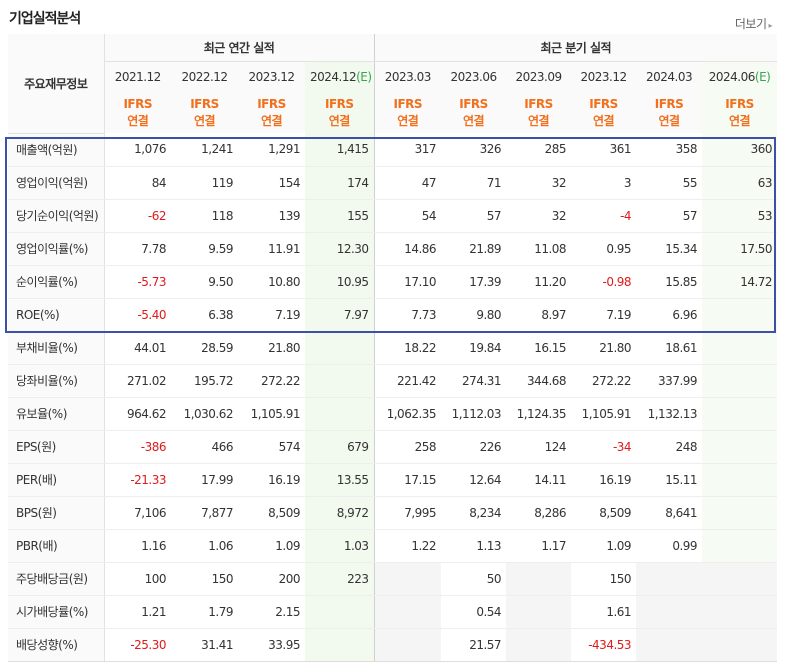 This screenshot has width=785, height=663. What do you see at coordinates (271, 183) in the screenshot?
I see `table-cell: 154` at bounding box center [271, 183].